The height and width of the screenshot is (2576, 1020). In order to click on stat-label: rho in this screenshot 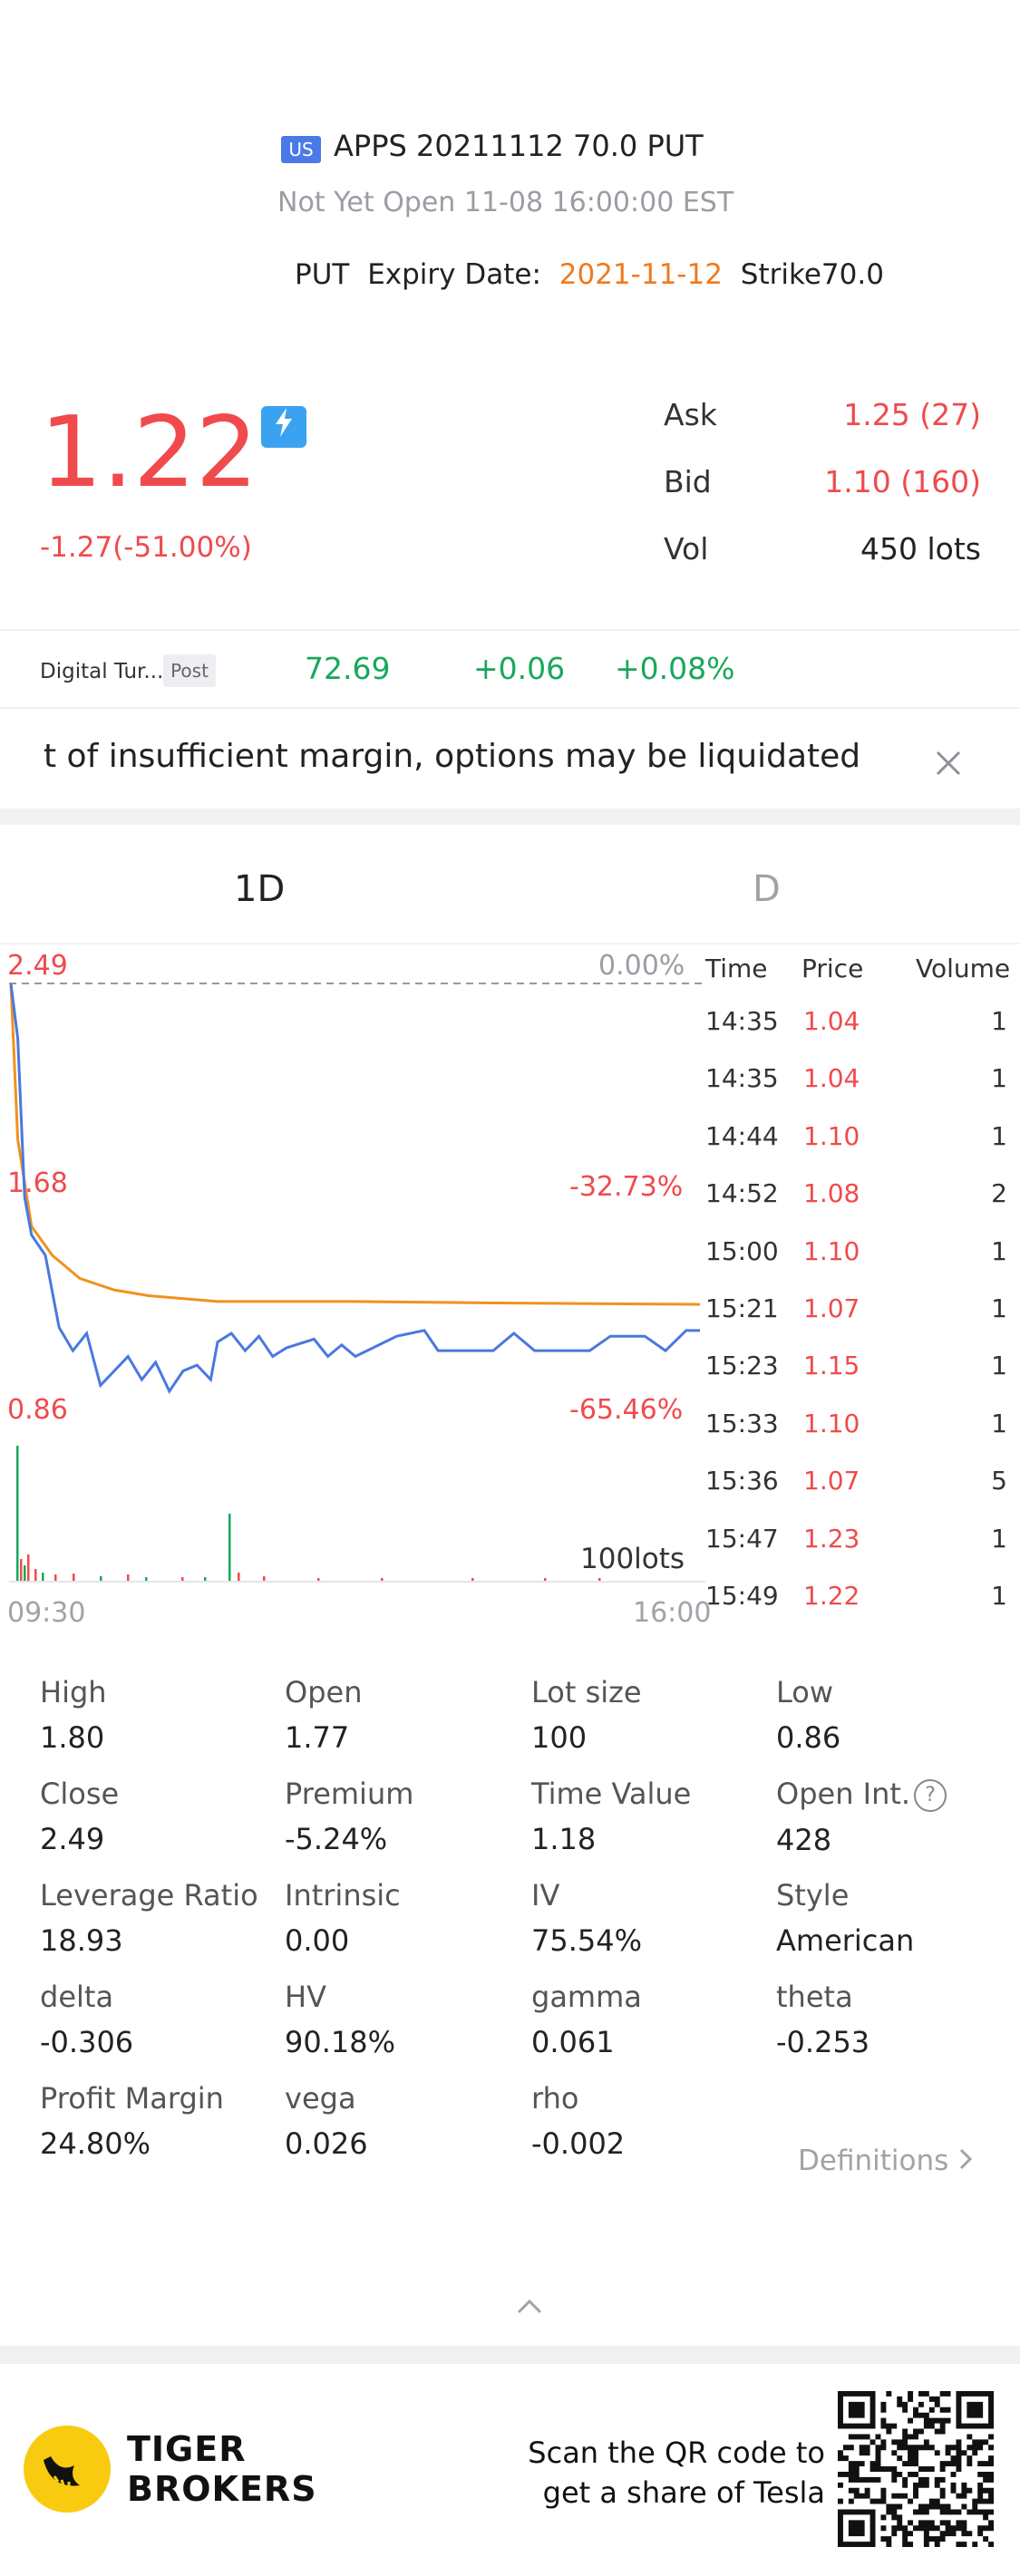, I will do `click(555, 2098)`.